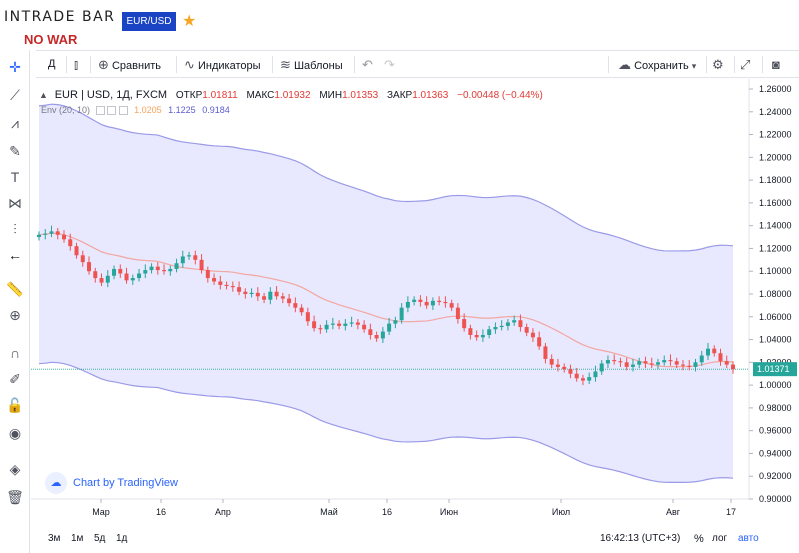 Image resolution: width=799 pixels, height=553 pixels. I want to click on indicator-legend: Env (20, 10) 1.0205 1.1225 0.9184, so click(135, 110).